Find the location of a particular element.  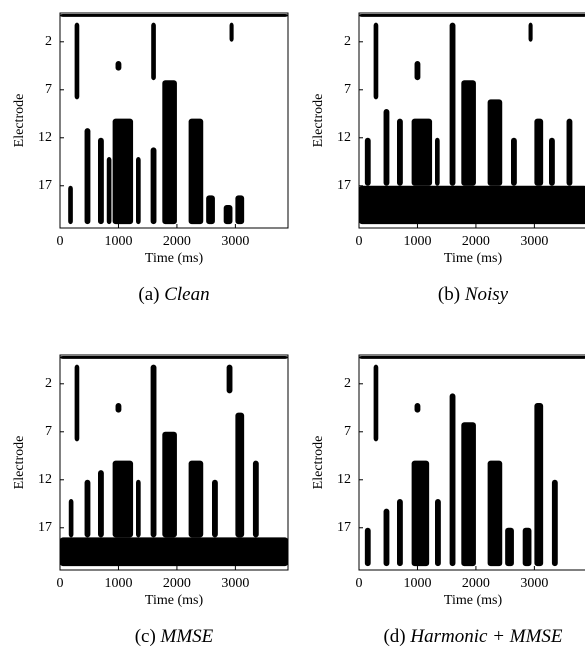

caption-label: (c) is located at coordinates (145, 636).